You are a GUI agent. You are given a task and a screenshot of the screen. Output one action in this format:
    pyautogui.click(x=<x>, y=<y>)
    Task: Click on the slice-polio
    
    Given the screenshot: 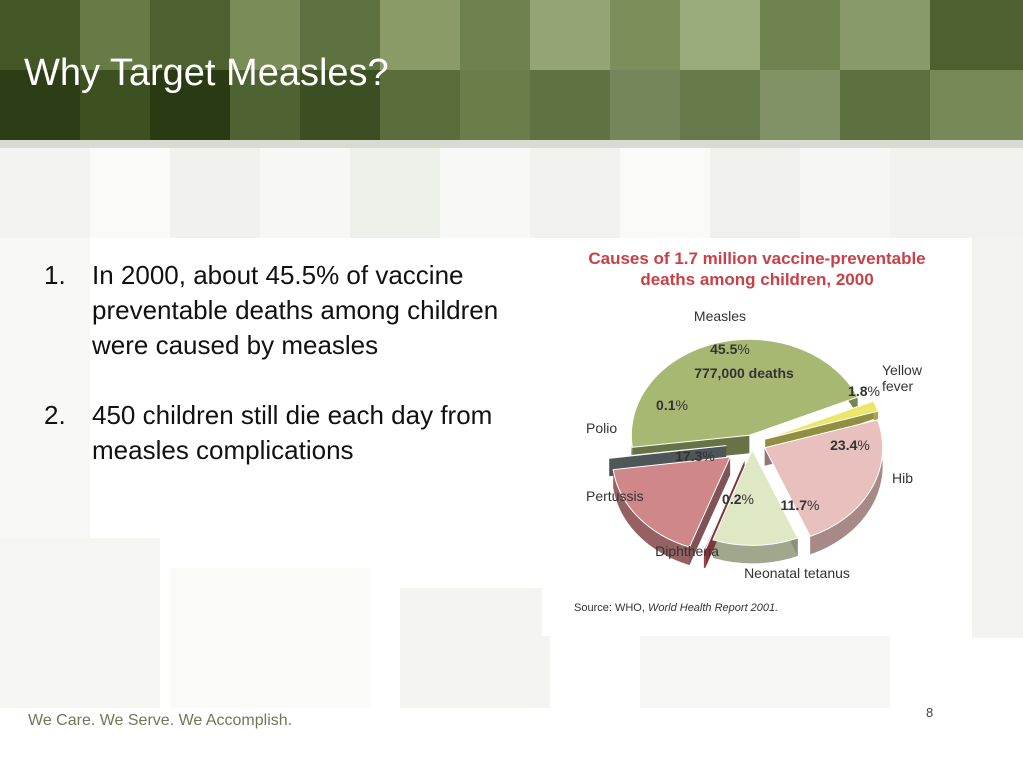 What is the action you would take?
    pyautogui.click(x=667, y=452)
    